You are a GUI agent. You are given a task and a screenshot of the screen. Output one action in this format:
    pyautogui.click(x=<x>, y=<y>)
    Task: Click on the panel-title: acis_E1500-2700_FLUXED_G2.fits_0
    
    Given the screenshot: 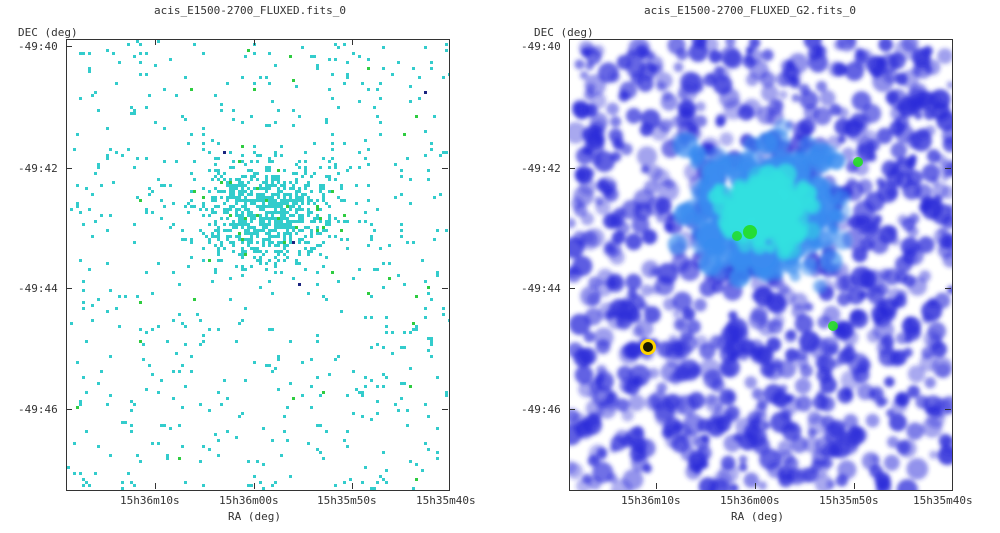 What is the action you would take?
    pyautogui.click(x=750, y=10)
    